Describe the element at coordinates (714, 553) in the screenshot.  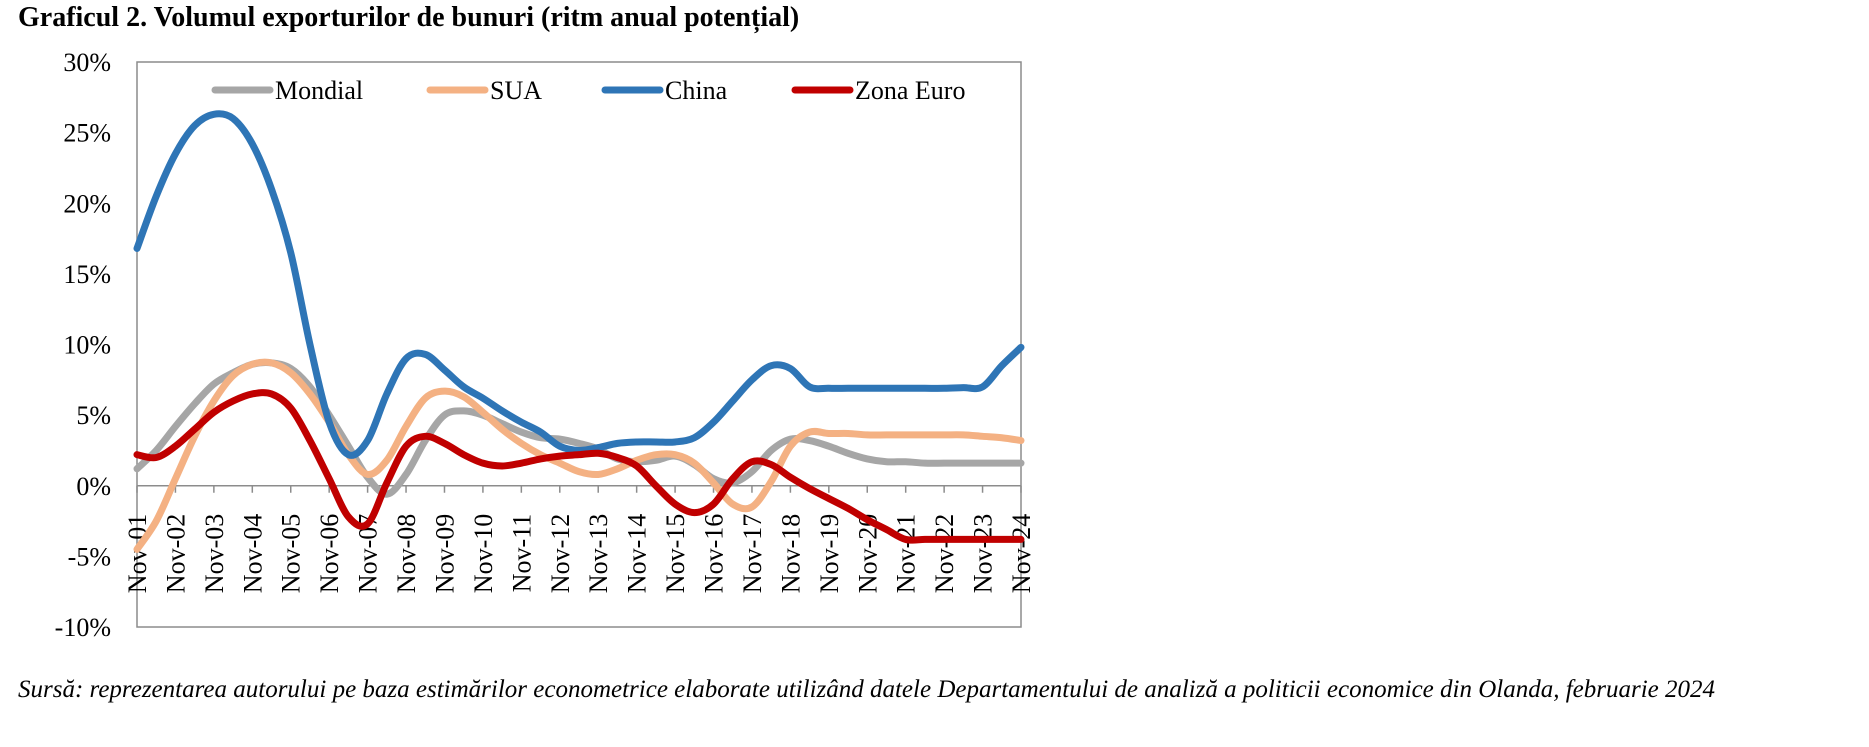
I see `x-tick-label: Nov-16` at that location.